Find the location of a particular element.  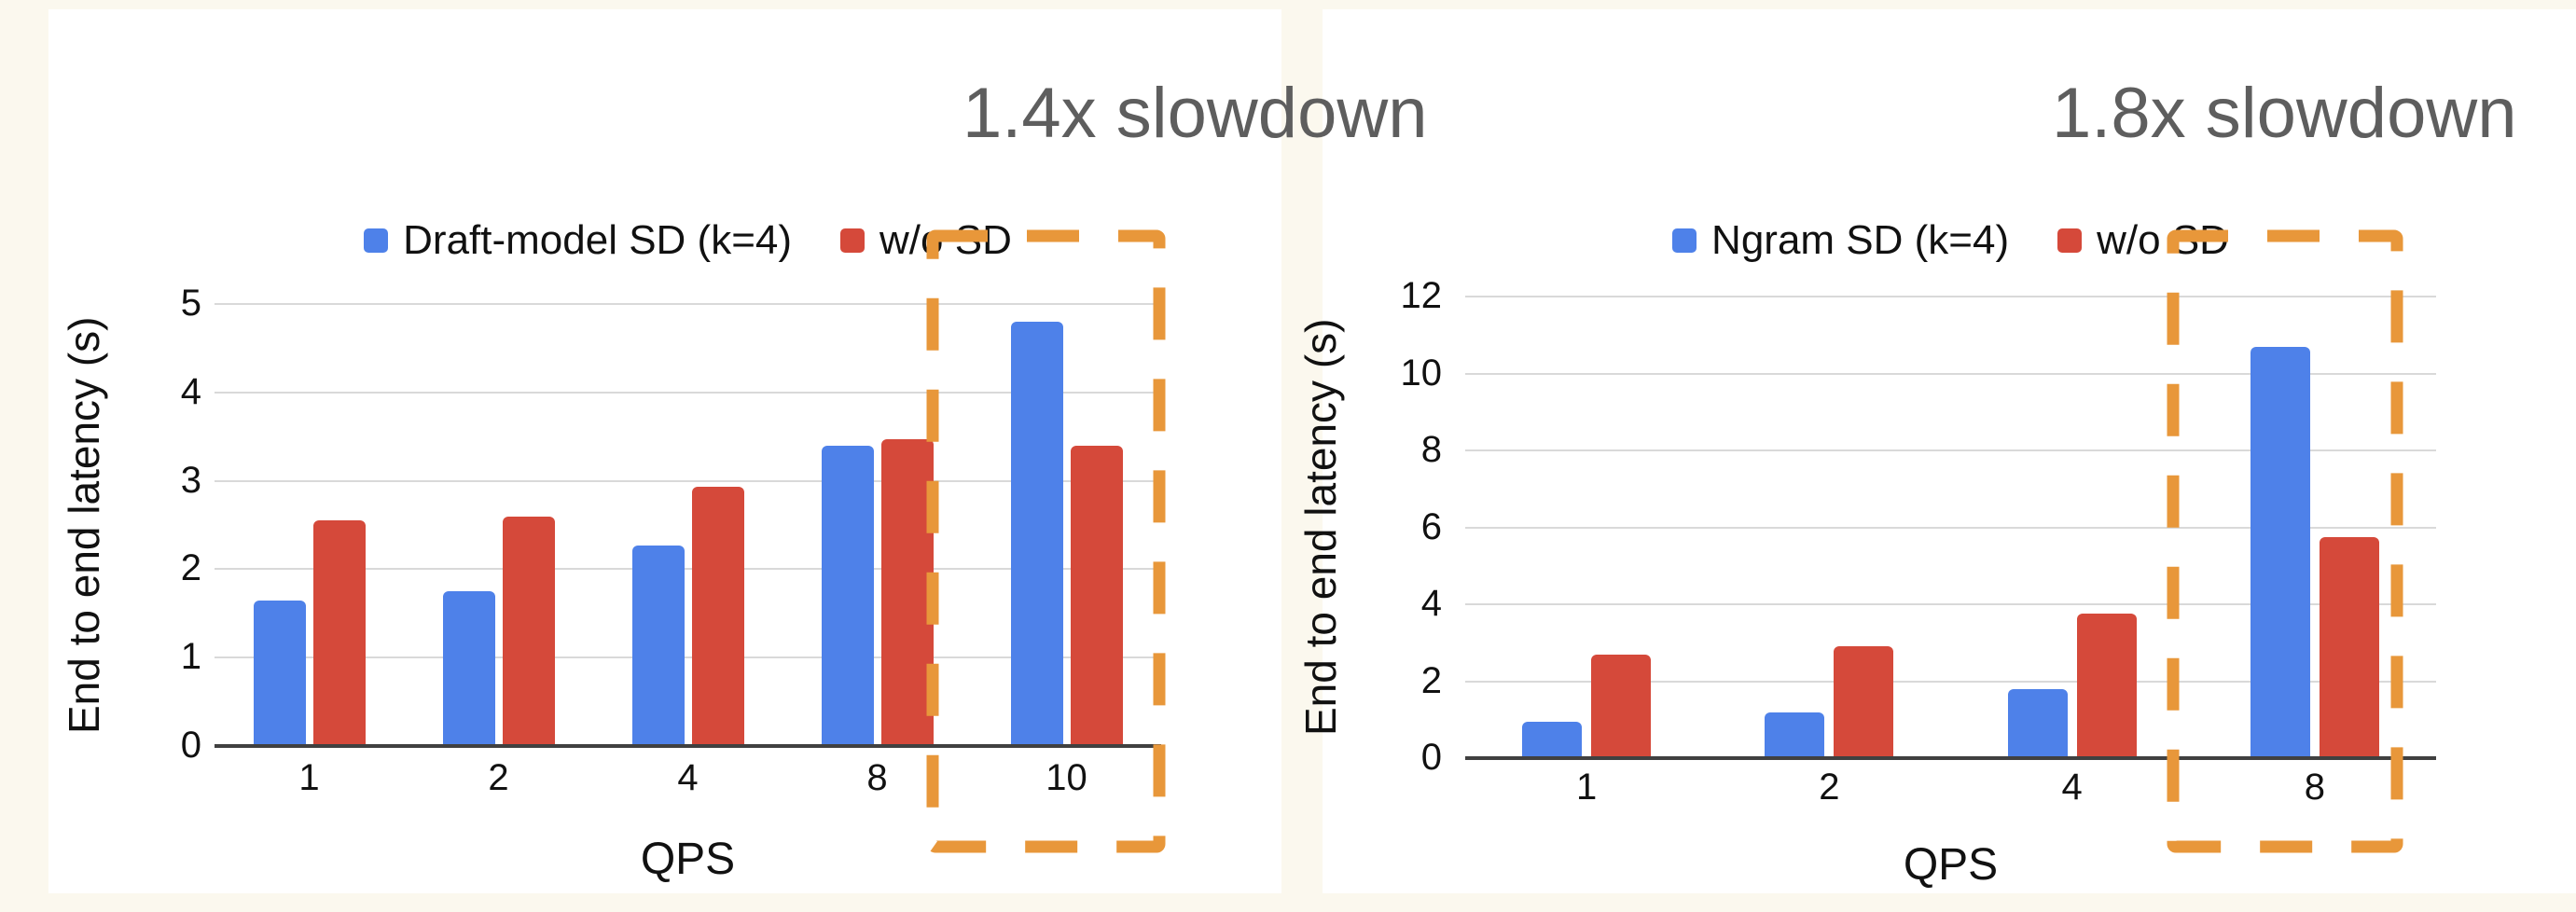

legend-item: Ngram SD (k=4) is located at coordinates (1840, 240).